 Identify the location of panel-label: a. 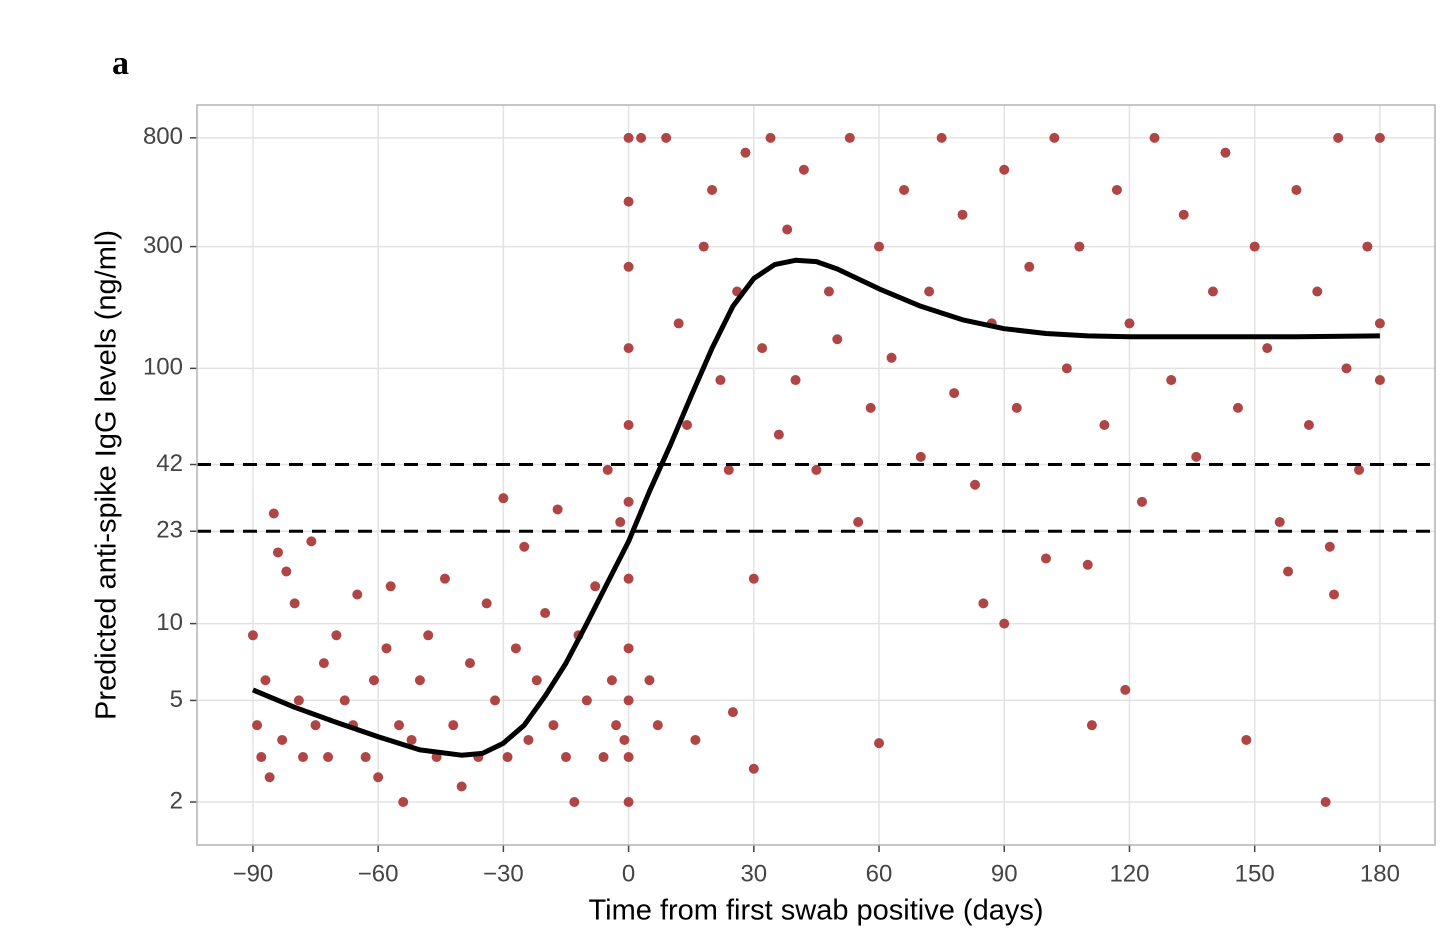
(120, 63).